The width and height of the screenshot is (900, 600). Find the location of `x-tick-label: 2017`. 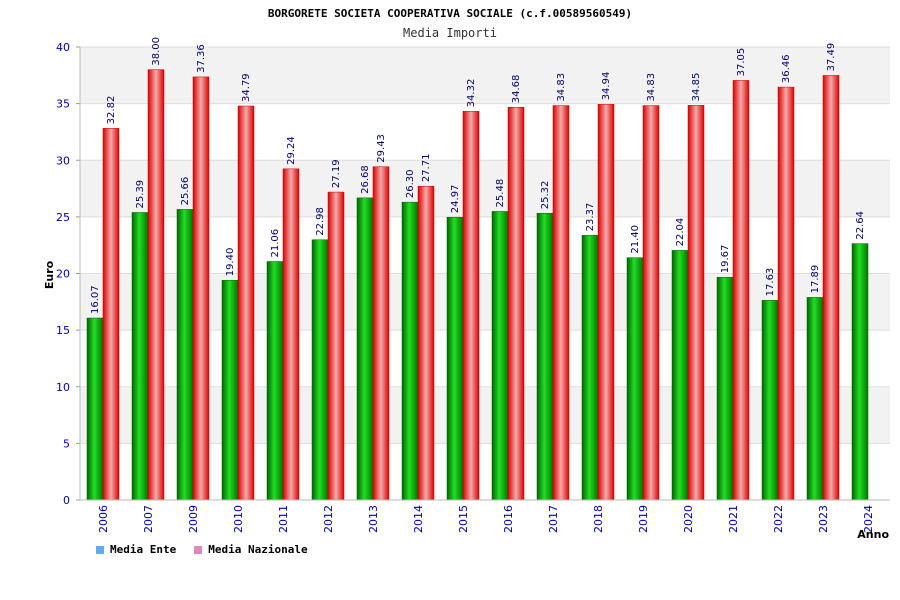

x-tick-label: 2017 is located at coordinates (553, 519).